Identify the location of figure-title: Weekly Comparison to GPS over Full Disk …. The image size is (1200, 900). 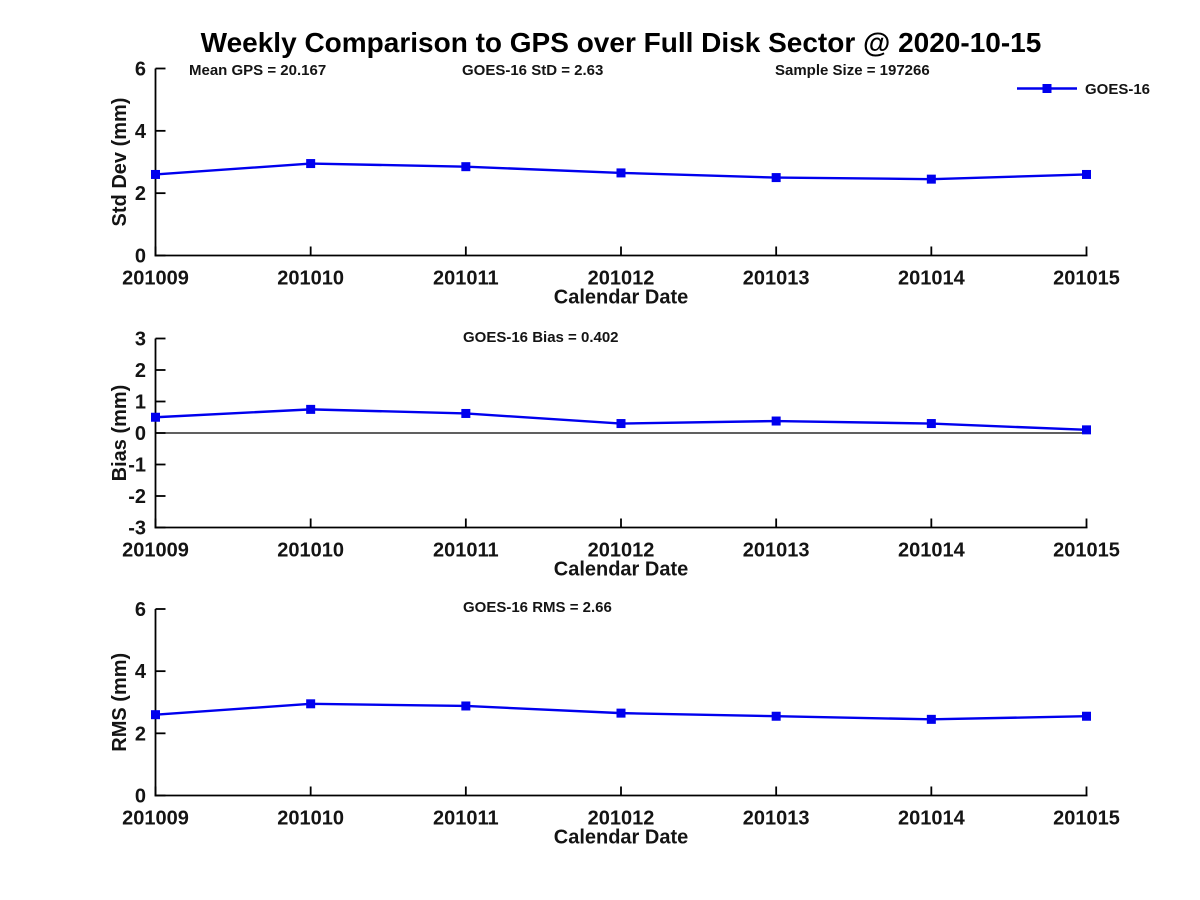
(621, 42).